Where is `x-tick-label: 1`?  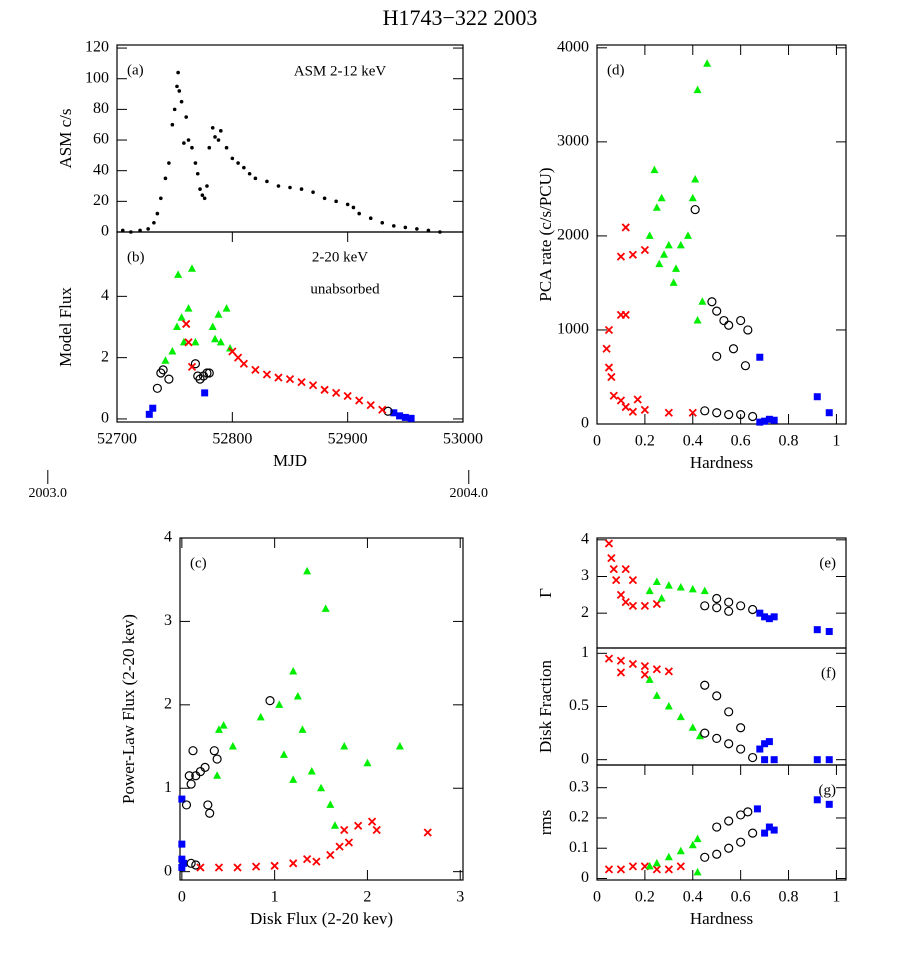 x-tick-label: 1 is located at coordinates (836, 441).